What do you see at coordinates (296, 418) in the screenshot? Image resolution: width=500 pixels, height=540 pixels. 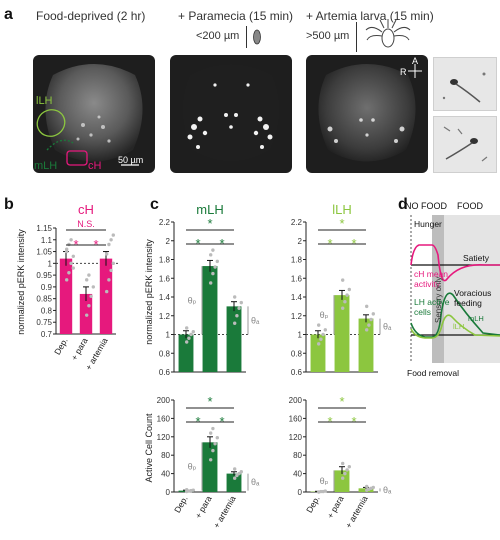 I see `c-llh-bottom-tick-label: 160` at bounding box center [296, 418].